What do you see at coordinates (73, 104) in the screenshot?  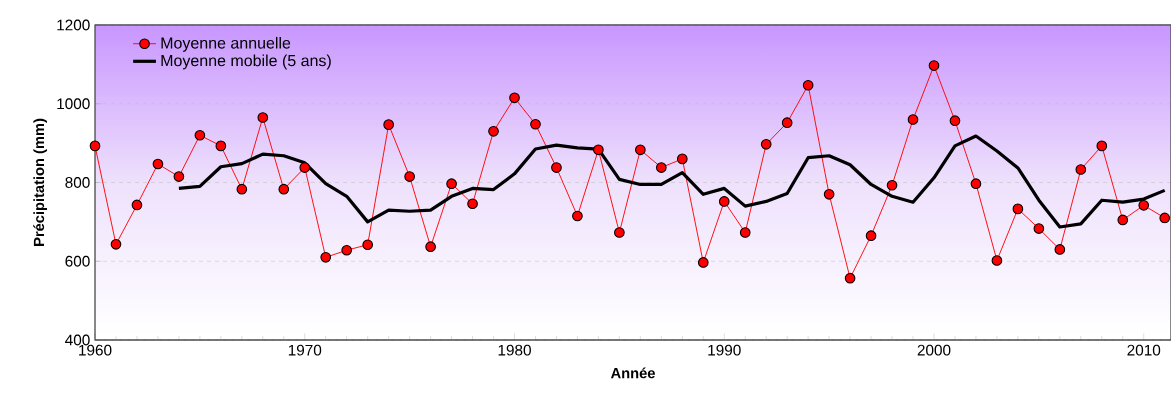 I see `y-tick-label: 1000` at bounding box center [73, 104].